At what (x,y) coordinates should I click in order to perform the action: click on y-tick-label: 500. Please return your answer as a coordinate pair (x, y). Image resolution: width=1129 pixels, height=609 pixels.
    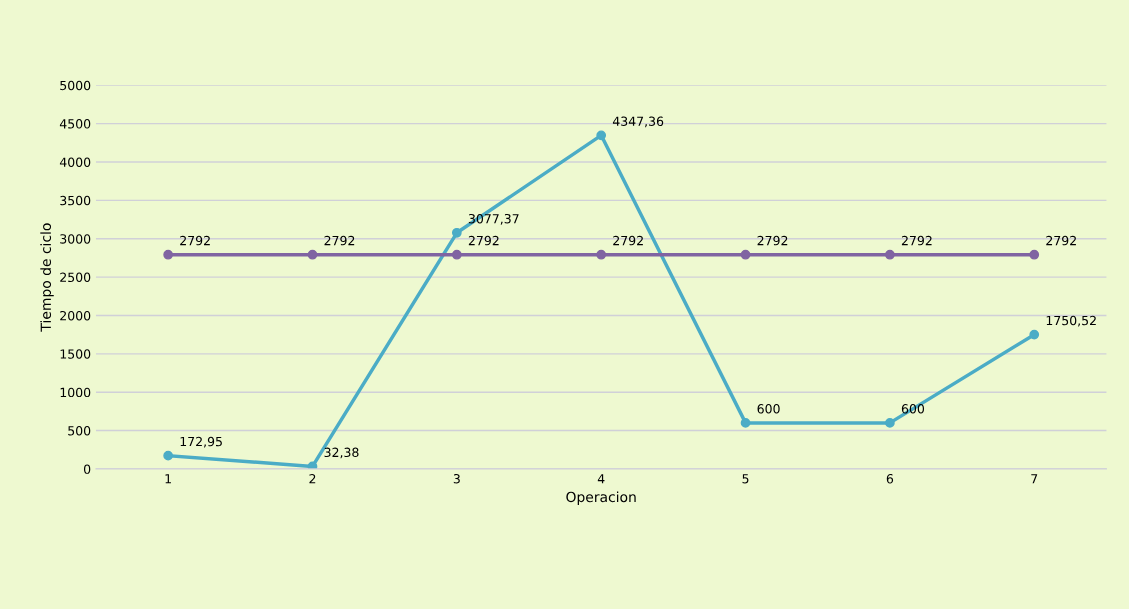
    Looking at the image, I should click on (79, 431).